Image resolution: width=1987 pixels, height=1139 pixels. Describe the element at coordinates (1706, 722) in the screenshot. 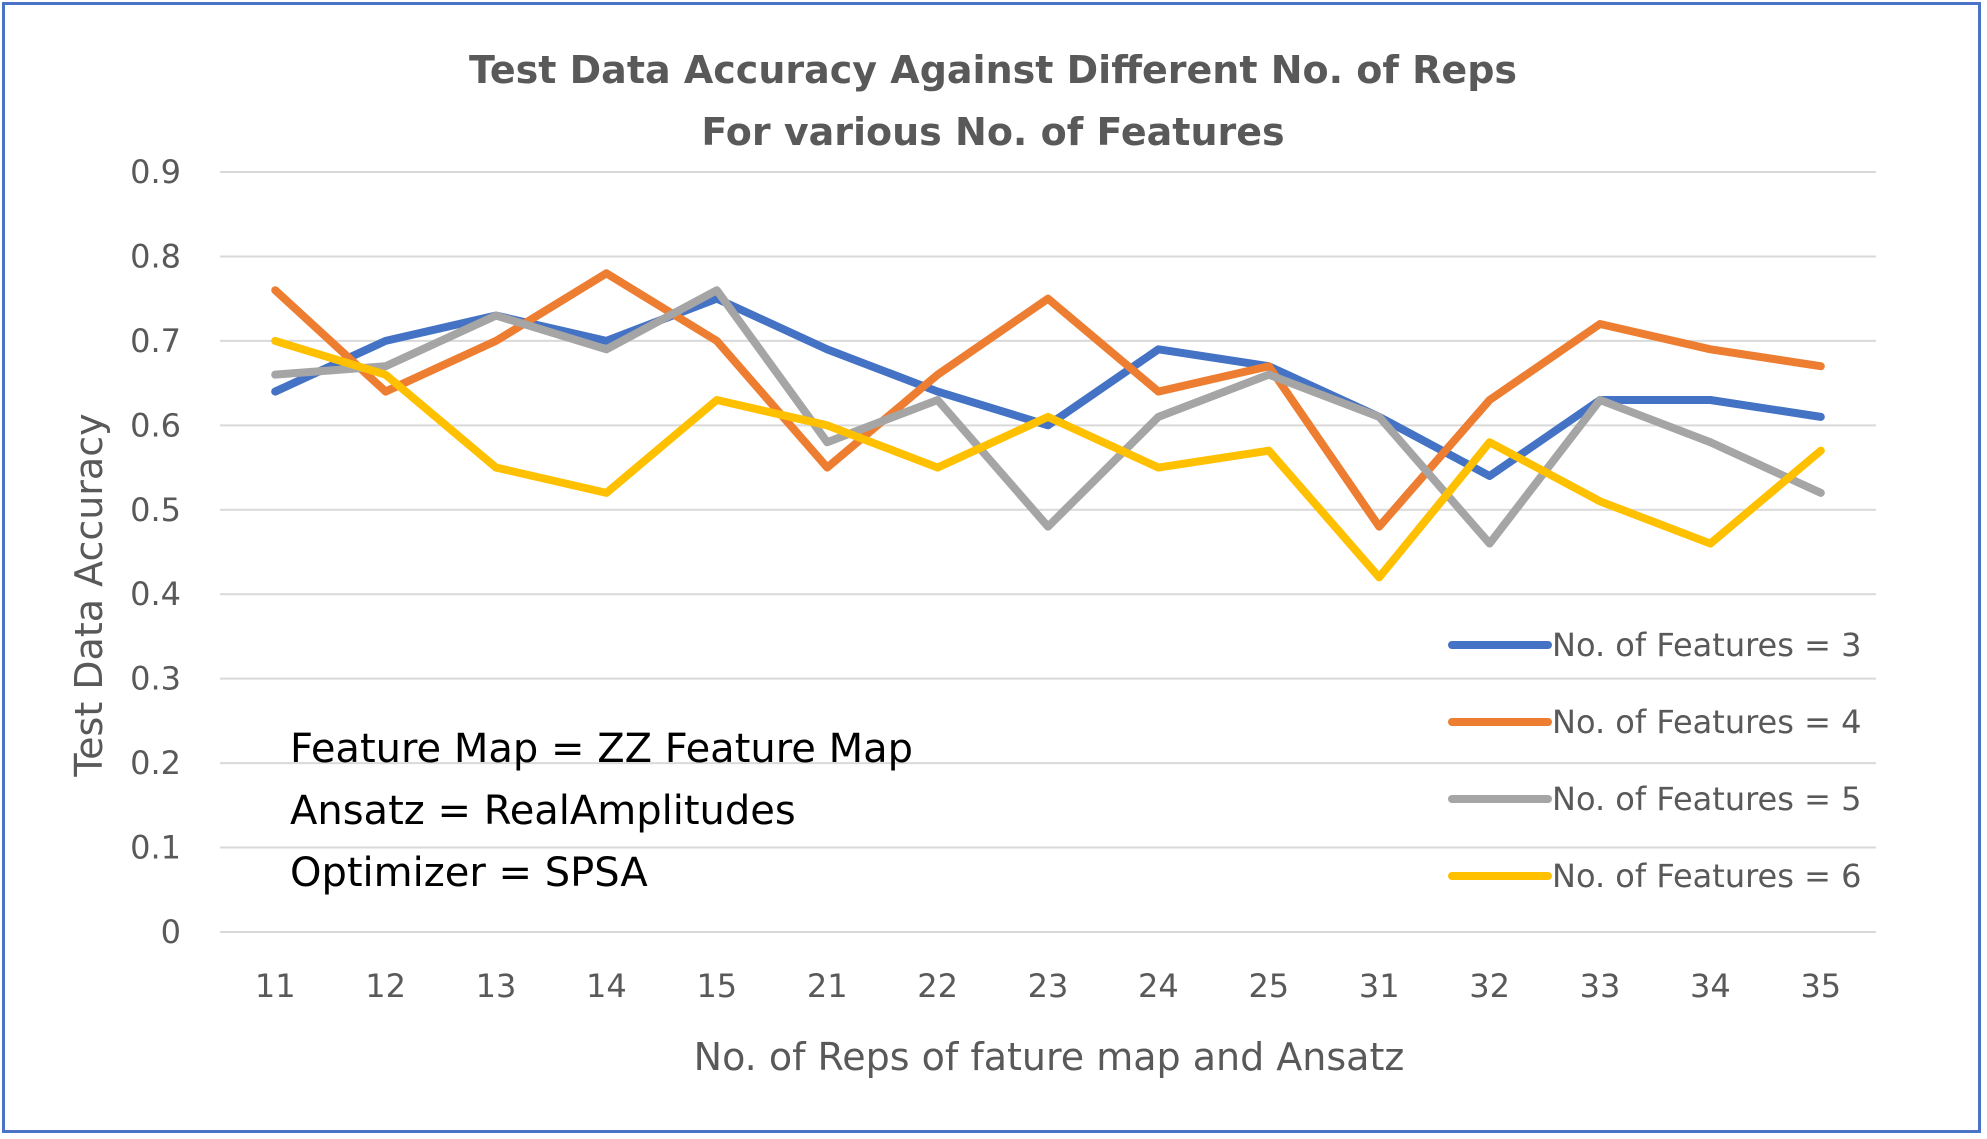

I see `legend-label: No. of Features = 4` at that location.